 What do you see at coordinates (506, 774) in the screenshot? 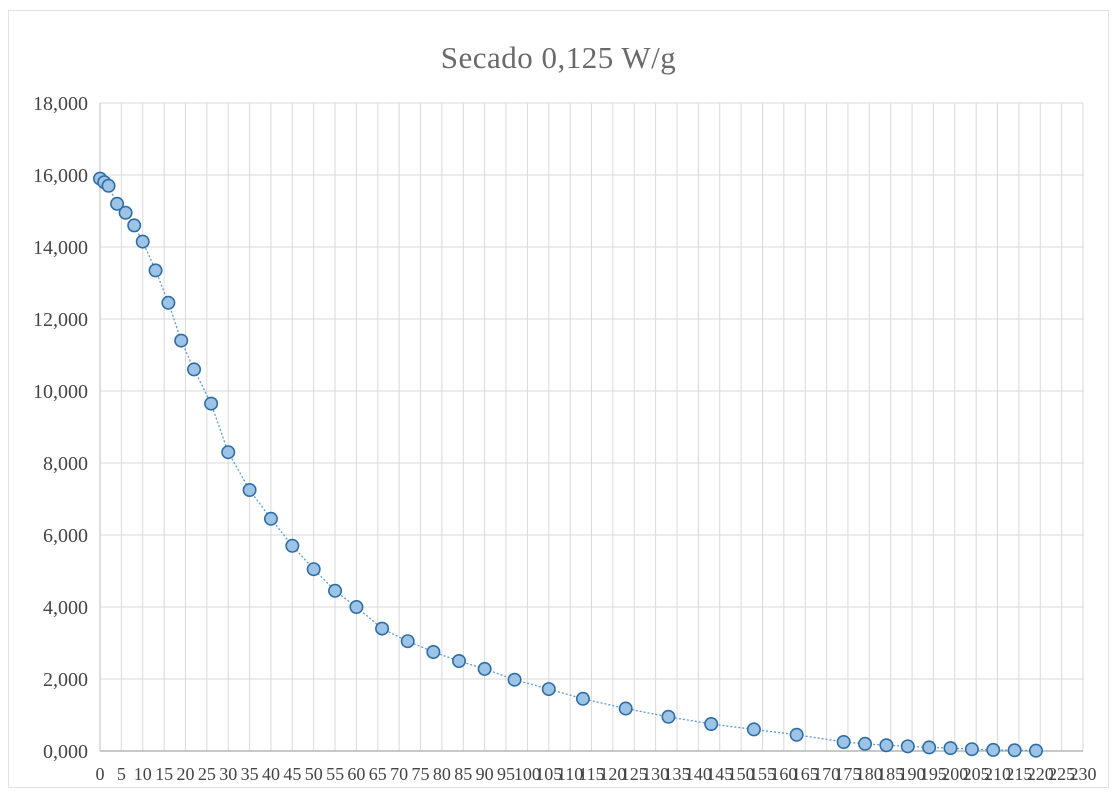
I see `x-tick-label: 95` at bounding box center [506, 774].